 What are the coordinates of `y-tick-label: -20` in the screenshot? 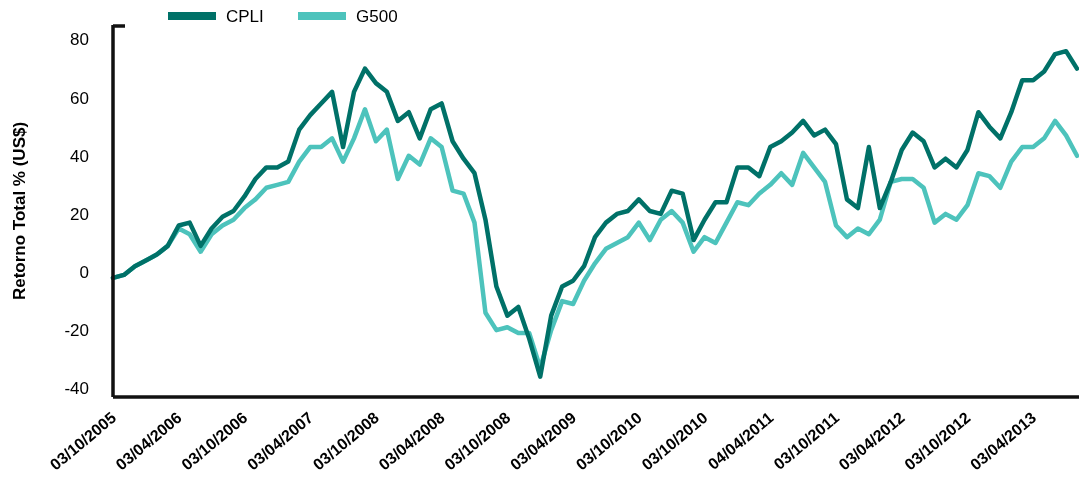 It's located at (76, 331).